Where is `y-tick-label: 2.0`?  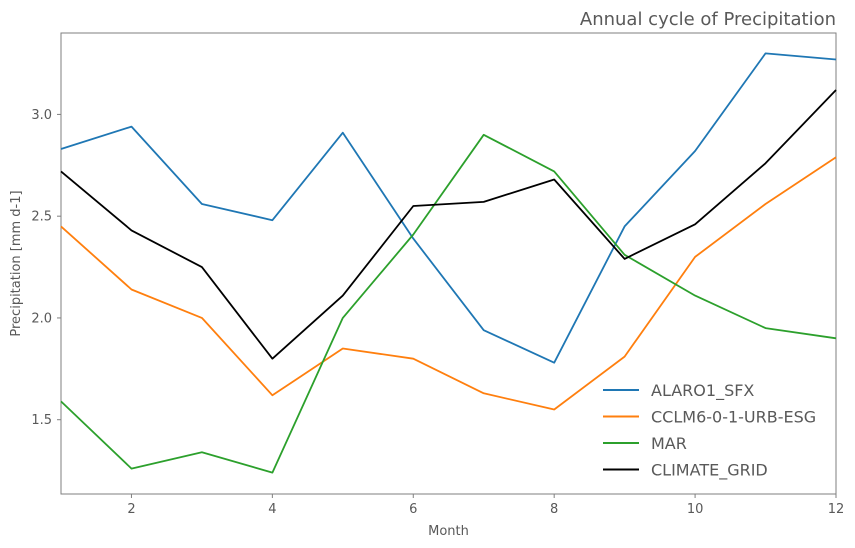
y-tick-label: 2.0 is located at coordinates (41, 318).